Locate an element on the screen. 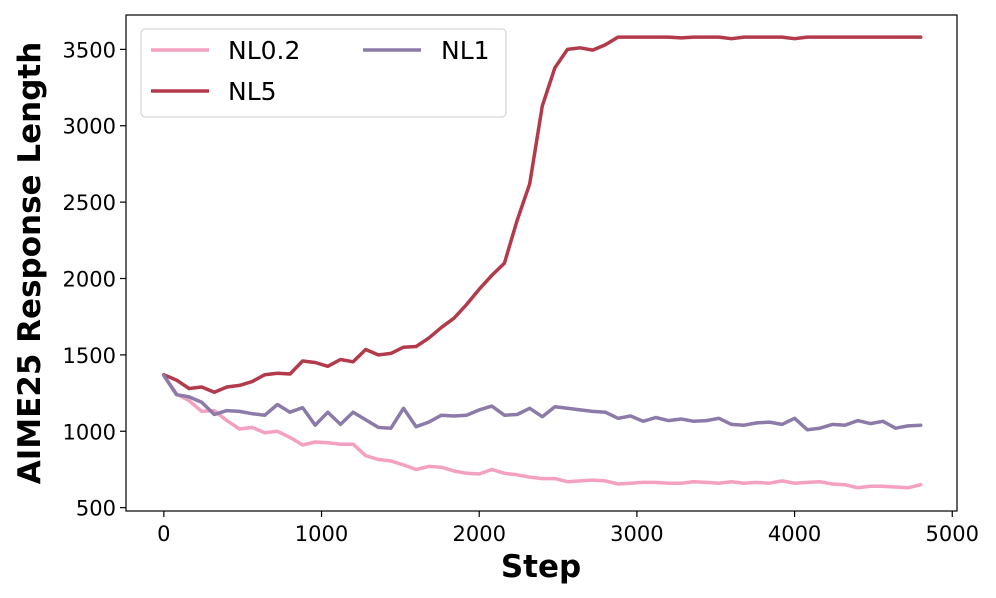 The image size is (996, 598). y-tick-label: 1500 is located at coordinates (89, 356).